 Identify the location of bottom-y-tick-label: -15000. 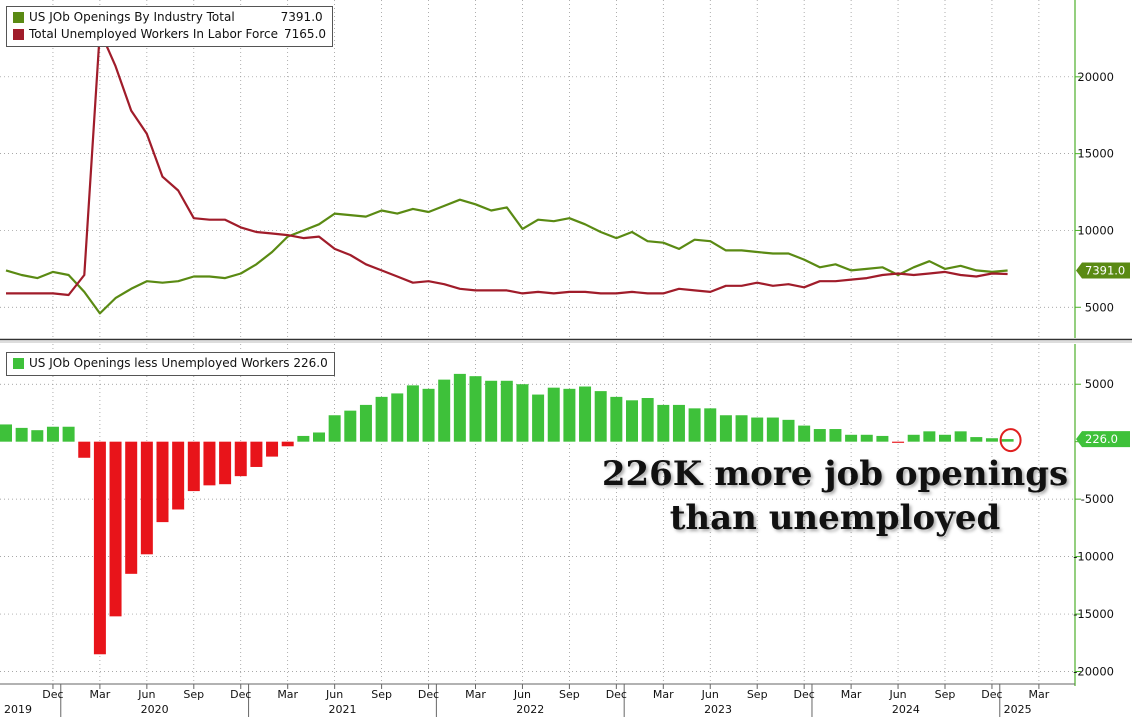
(1093, 614).